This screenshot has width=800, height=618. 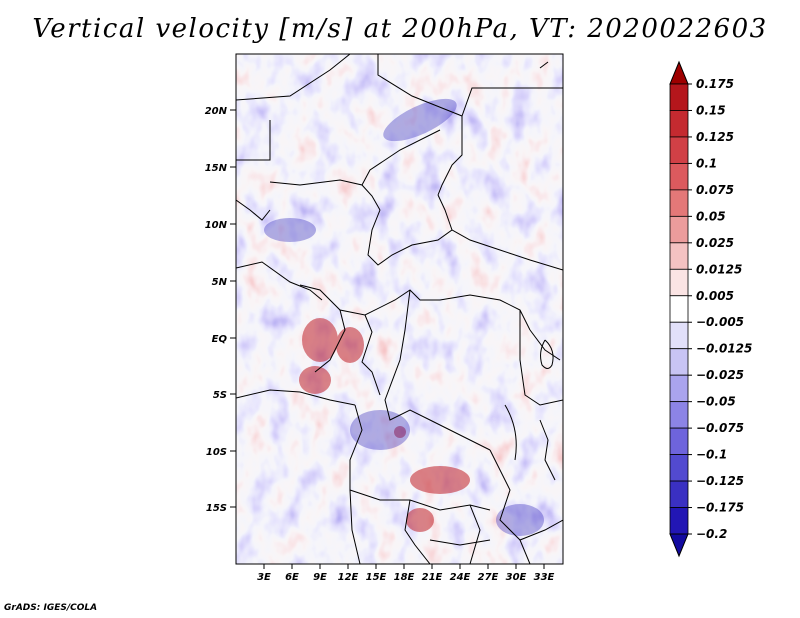 I want to click on lon-label: 9E, so click(x=320, y=577).